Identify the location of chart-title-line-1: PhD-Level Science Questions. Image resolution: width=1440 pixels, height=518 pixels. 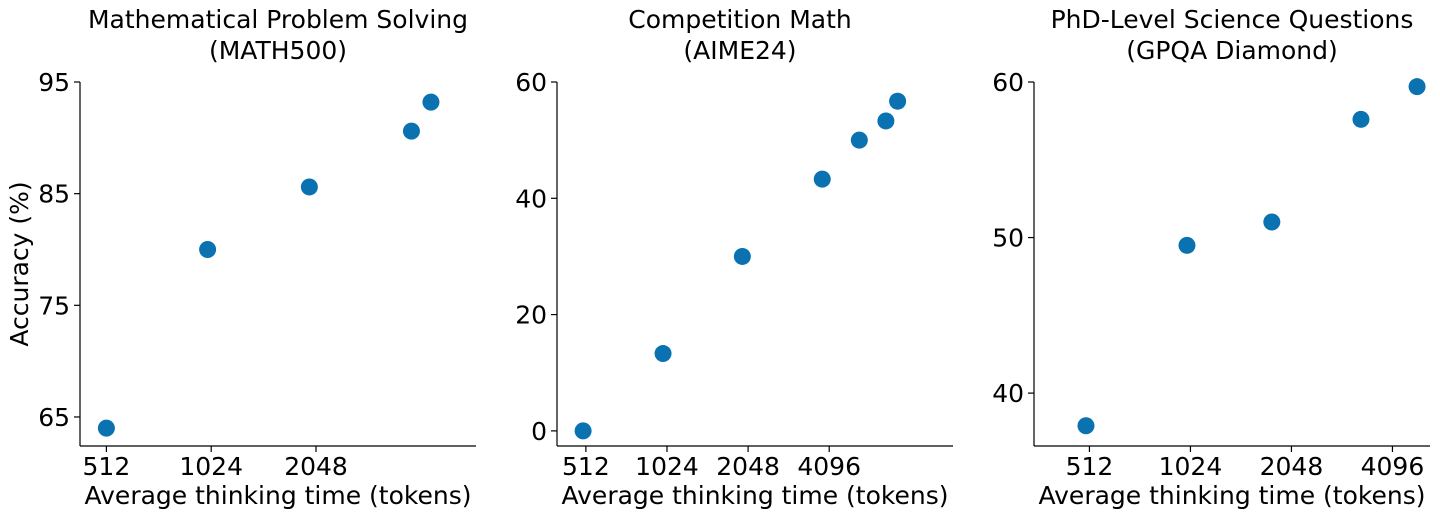
(1232, 19).